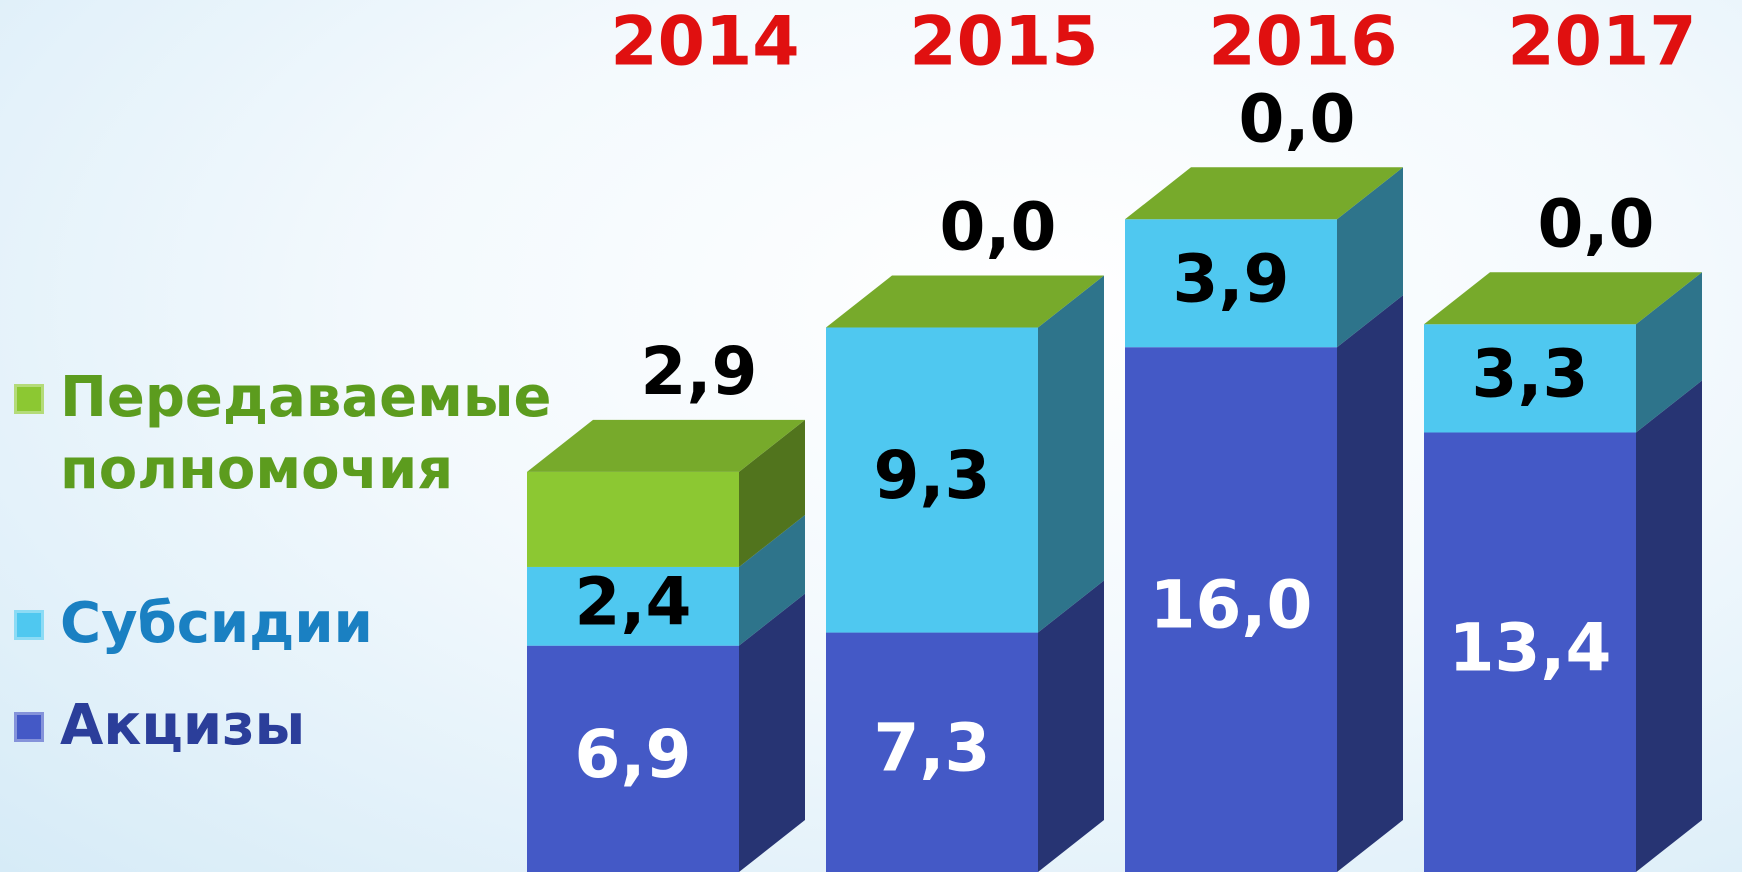 The height and width of the screenshot is (872, 1742). Describe the element at coordinates (1530, 647) in the screenshot. I see `value-label: 13,4` at that location.